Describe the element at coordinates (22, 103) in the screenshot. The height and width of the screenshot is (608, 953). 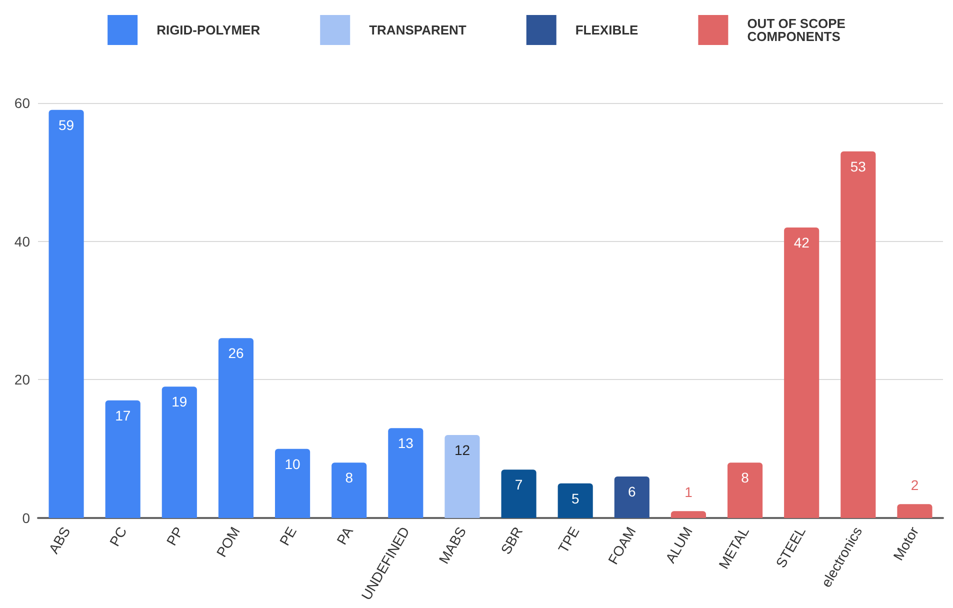
I see `y-tick-label: 60` at that location.